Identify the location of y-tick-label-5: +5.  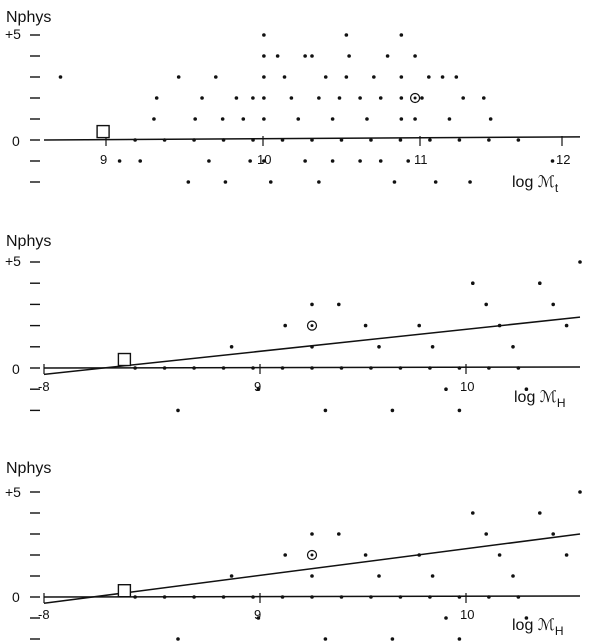
(13, 261).